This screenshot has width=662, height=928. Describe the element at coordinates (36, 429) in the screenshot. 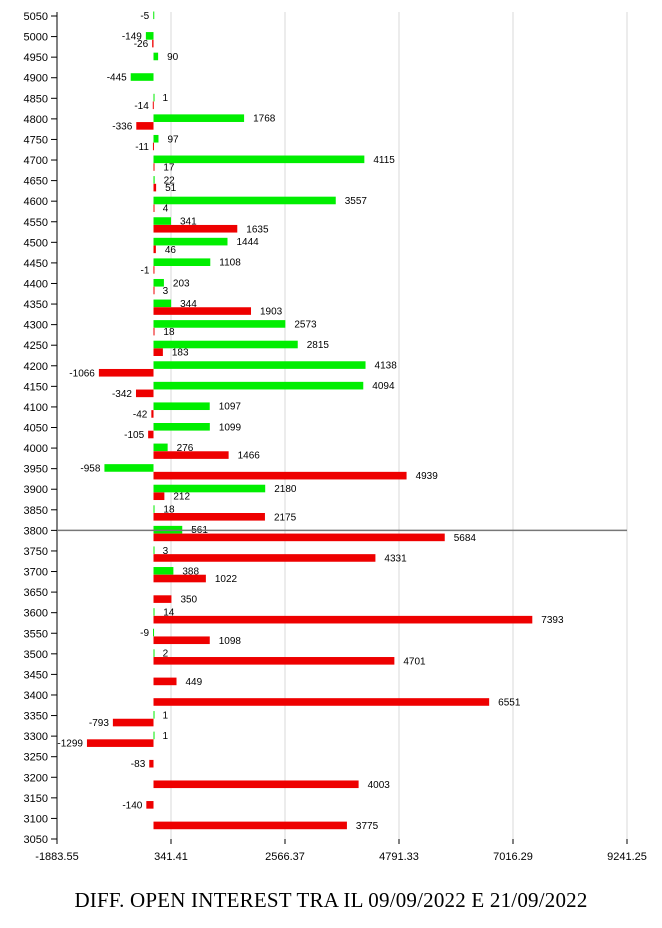

I see `y-tick-label-4050: 4050` at that location.